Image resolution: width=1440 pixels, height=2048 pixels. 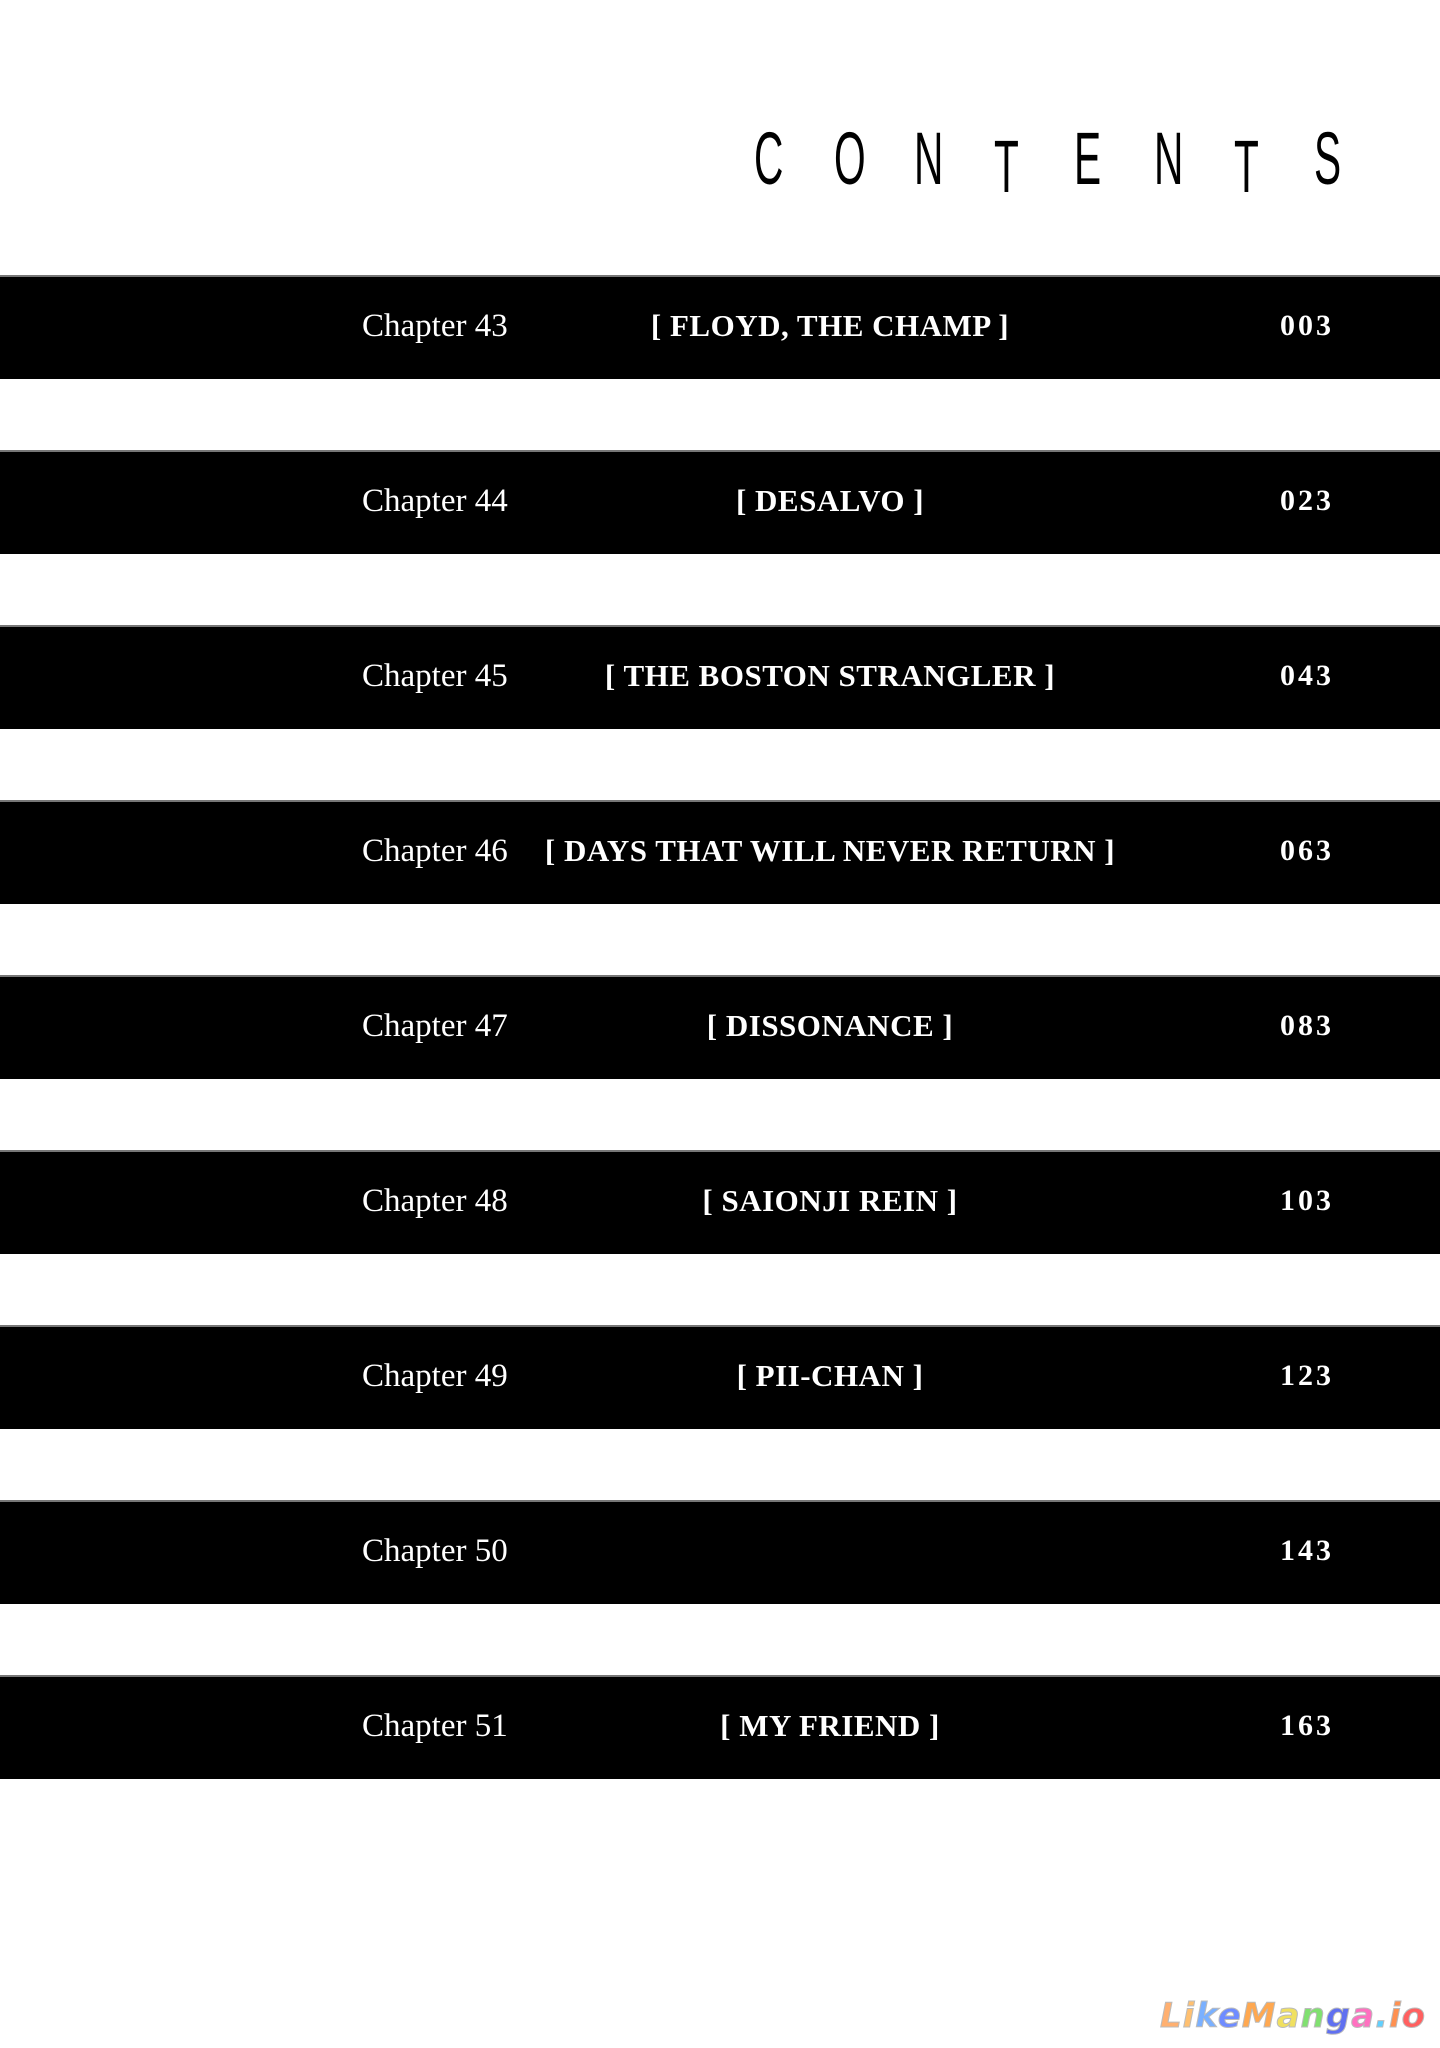 I want to click on chapter-number: Chapter 51, so click(x=435, y=1726).